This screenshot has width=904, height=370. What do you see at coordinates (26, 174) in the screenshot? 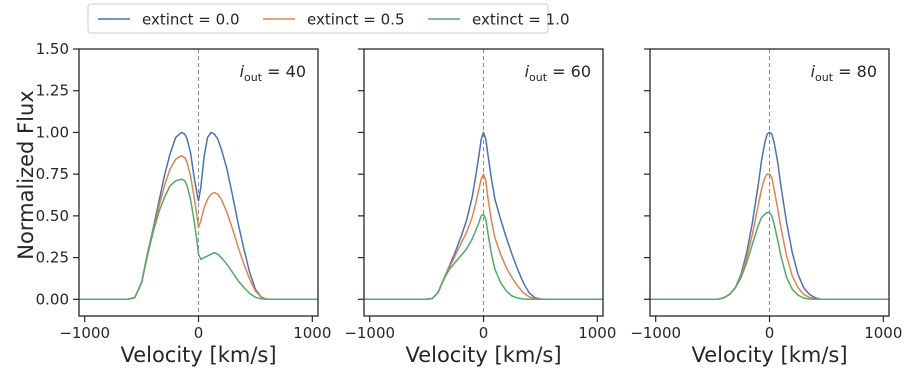
I see `y-axis-label: Normalized Flux` at bounding box center [26, 174].